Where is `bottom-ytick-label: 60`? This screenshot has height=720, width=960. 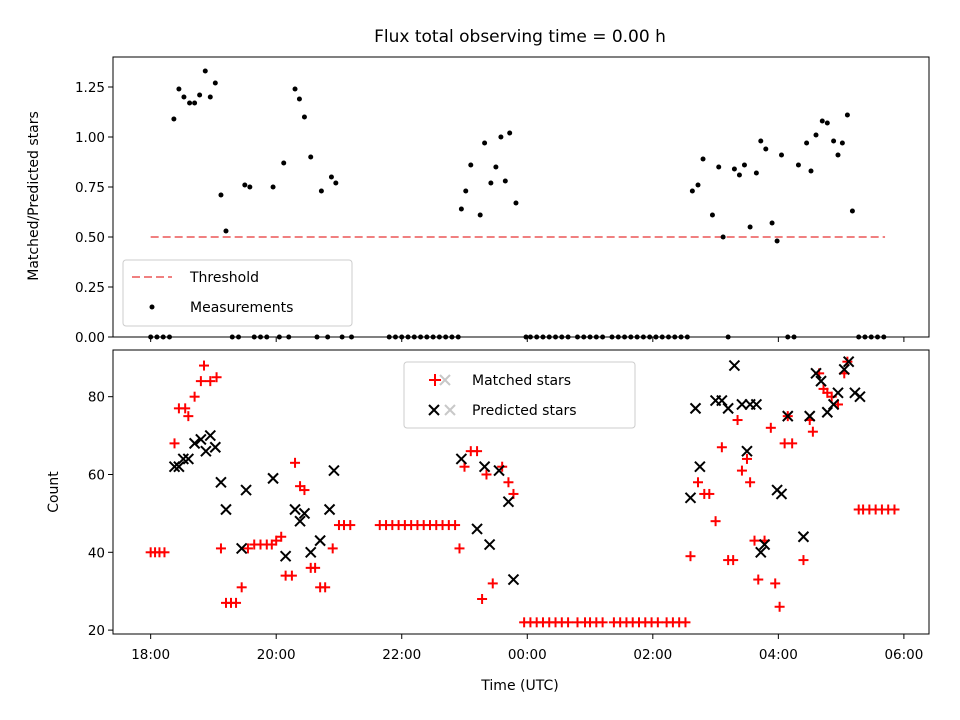 bottom-ytick-label: 60 is located at coordinates (96, 475).